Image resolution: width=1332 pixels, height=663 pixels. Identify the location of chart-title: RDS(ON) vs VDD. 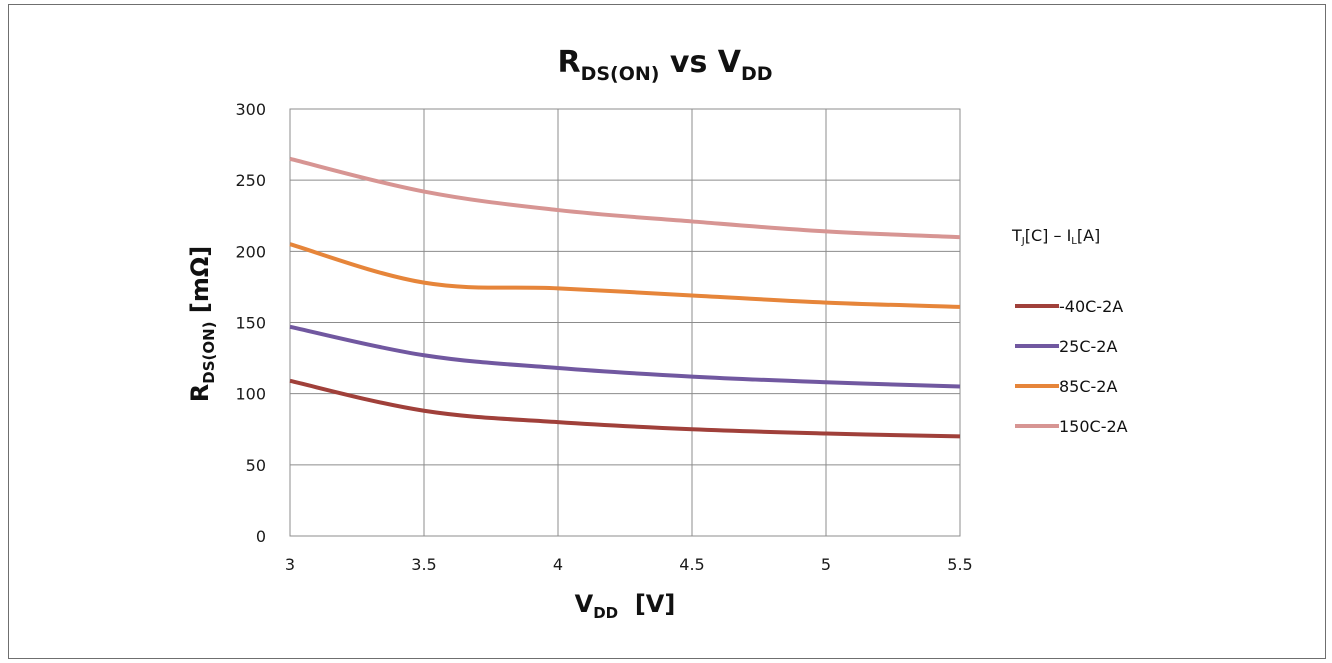
(664, 65).